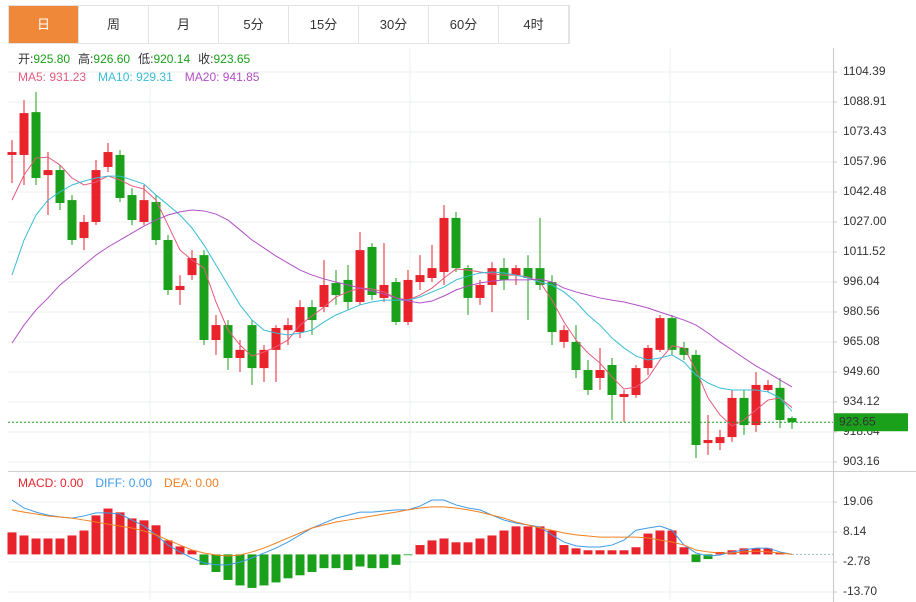 The width and height of the screenshot is (916, 602). I want to click on tab: 30分, so click(394, 24).